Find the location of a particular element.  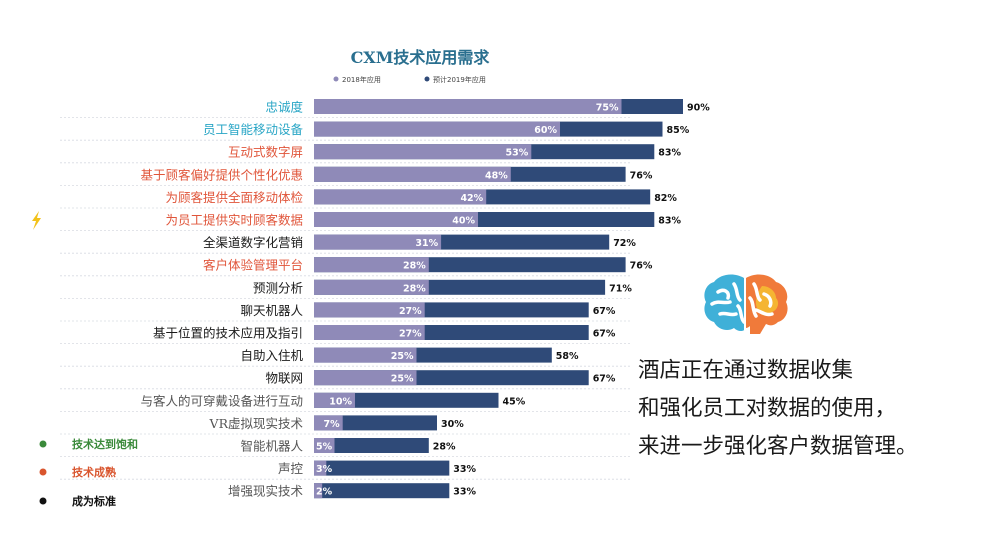

caption: 酒店正在通过数据收集 和强化员工对数据的使用， 来进一步强化客户数据管理。 is located at coordinates (778, 409).